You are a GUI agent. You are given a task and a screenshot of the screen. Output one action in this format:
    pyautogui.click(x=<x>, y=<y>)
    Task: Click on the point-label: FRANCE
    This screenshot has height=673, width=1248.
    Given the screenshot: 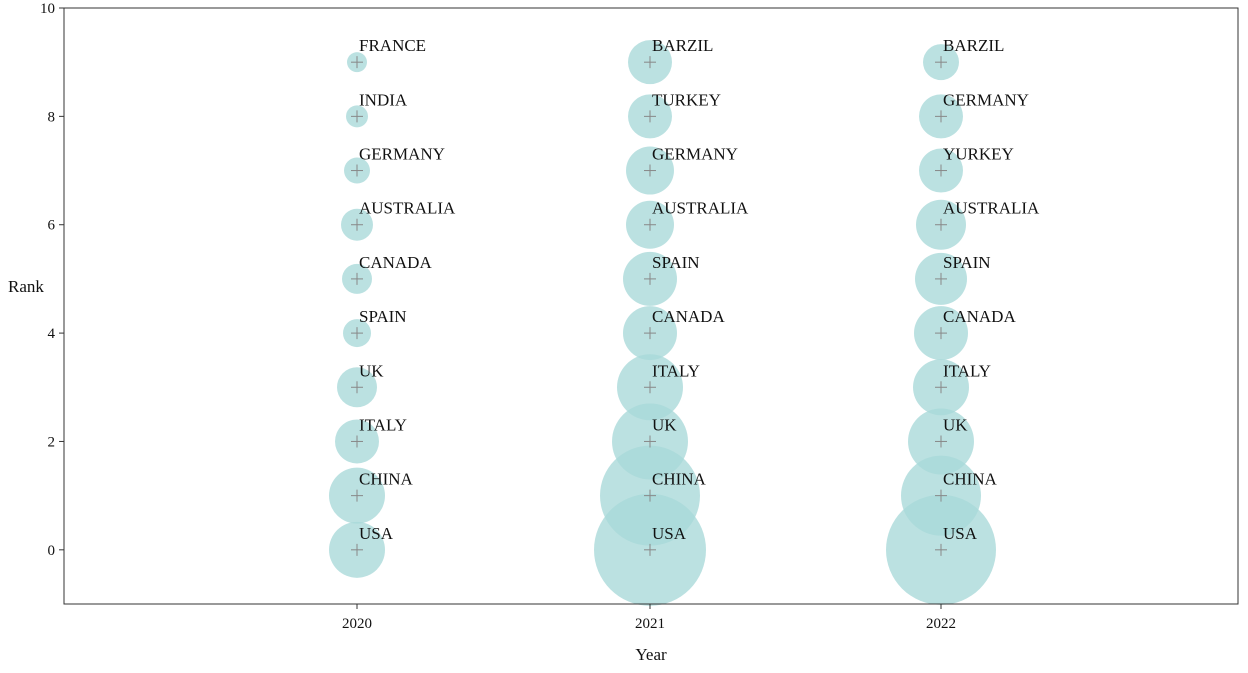 What is the action you would take?
    pyautogui.click(x=392, y=45)
    